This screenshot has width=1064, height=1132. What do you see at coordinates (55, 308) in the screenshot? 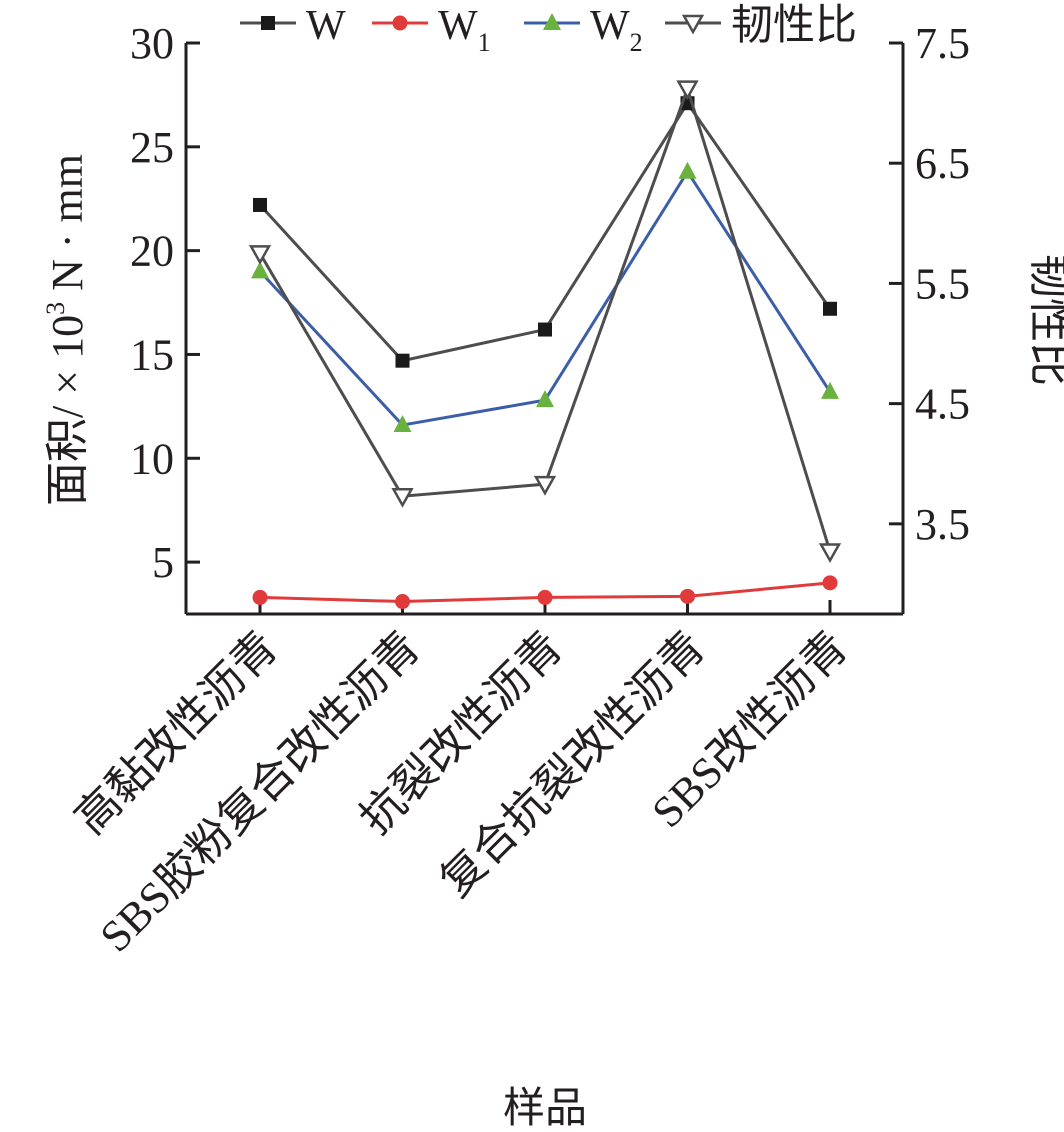
I see `y-axis-left-label-sup: 3` at bounding box center [55, 308].